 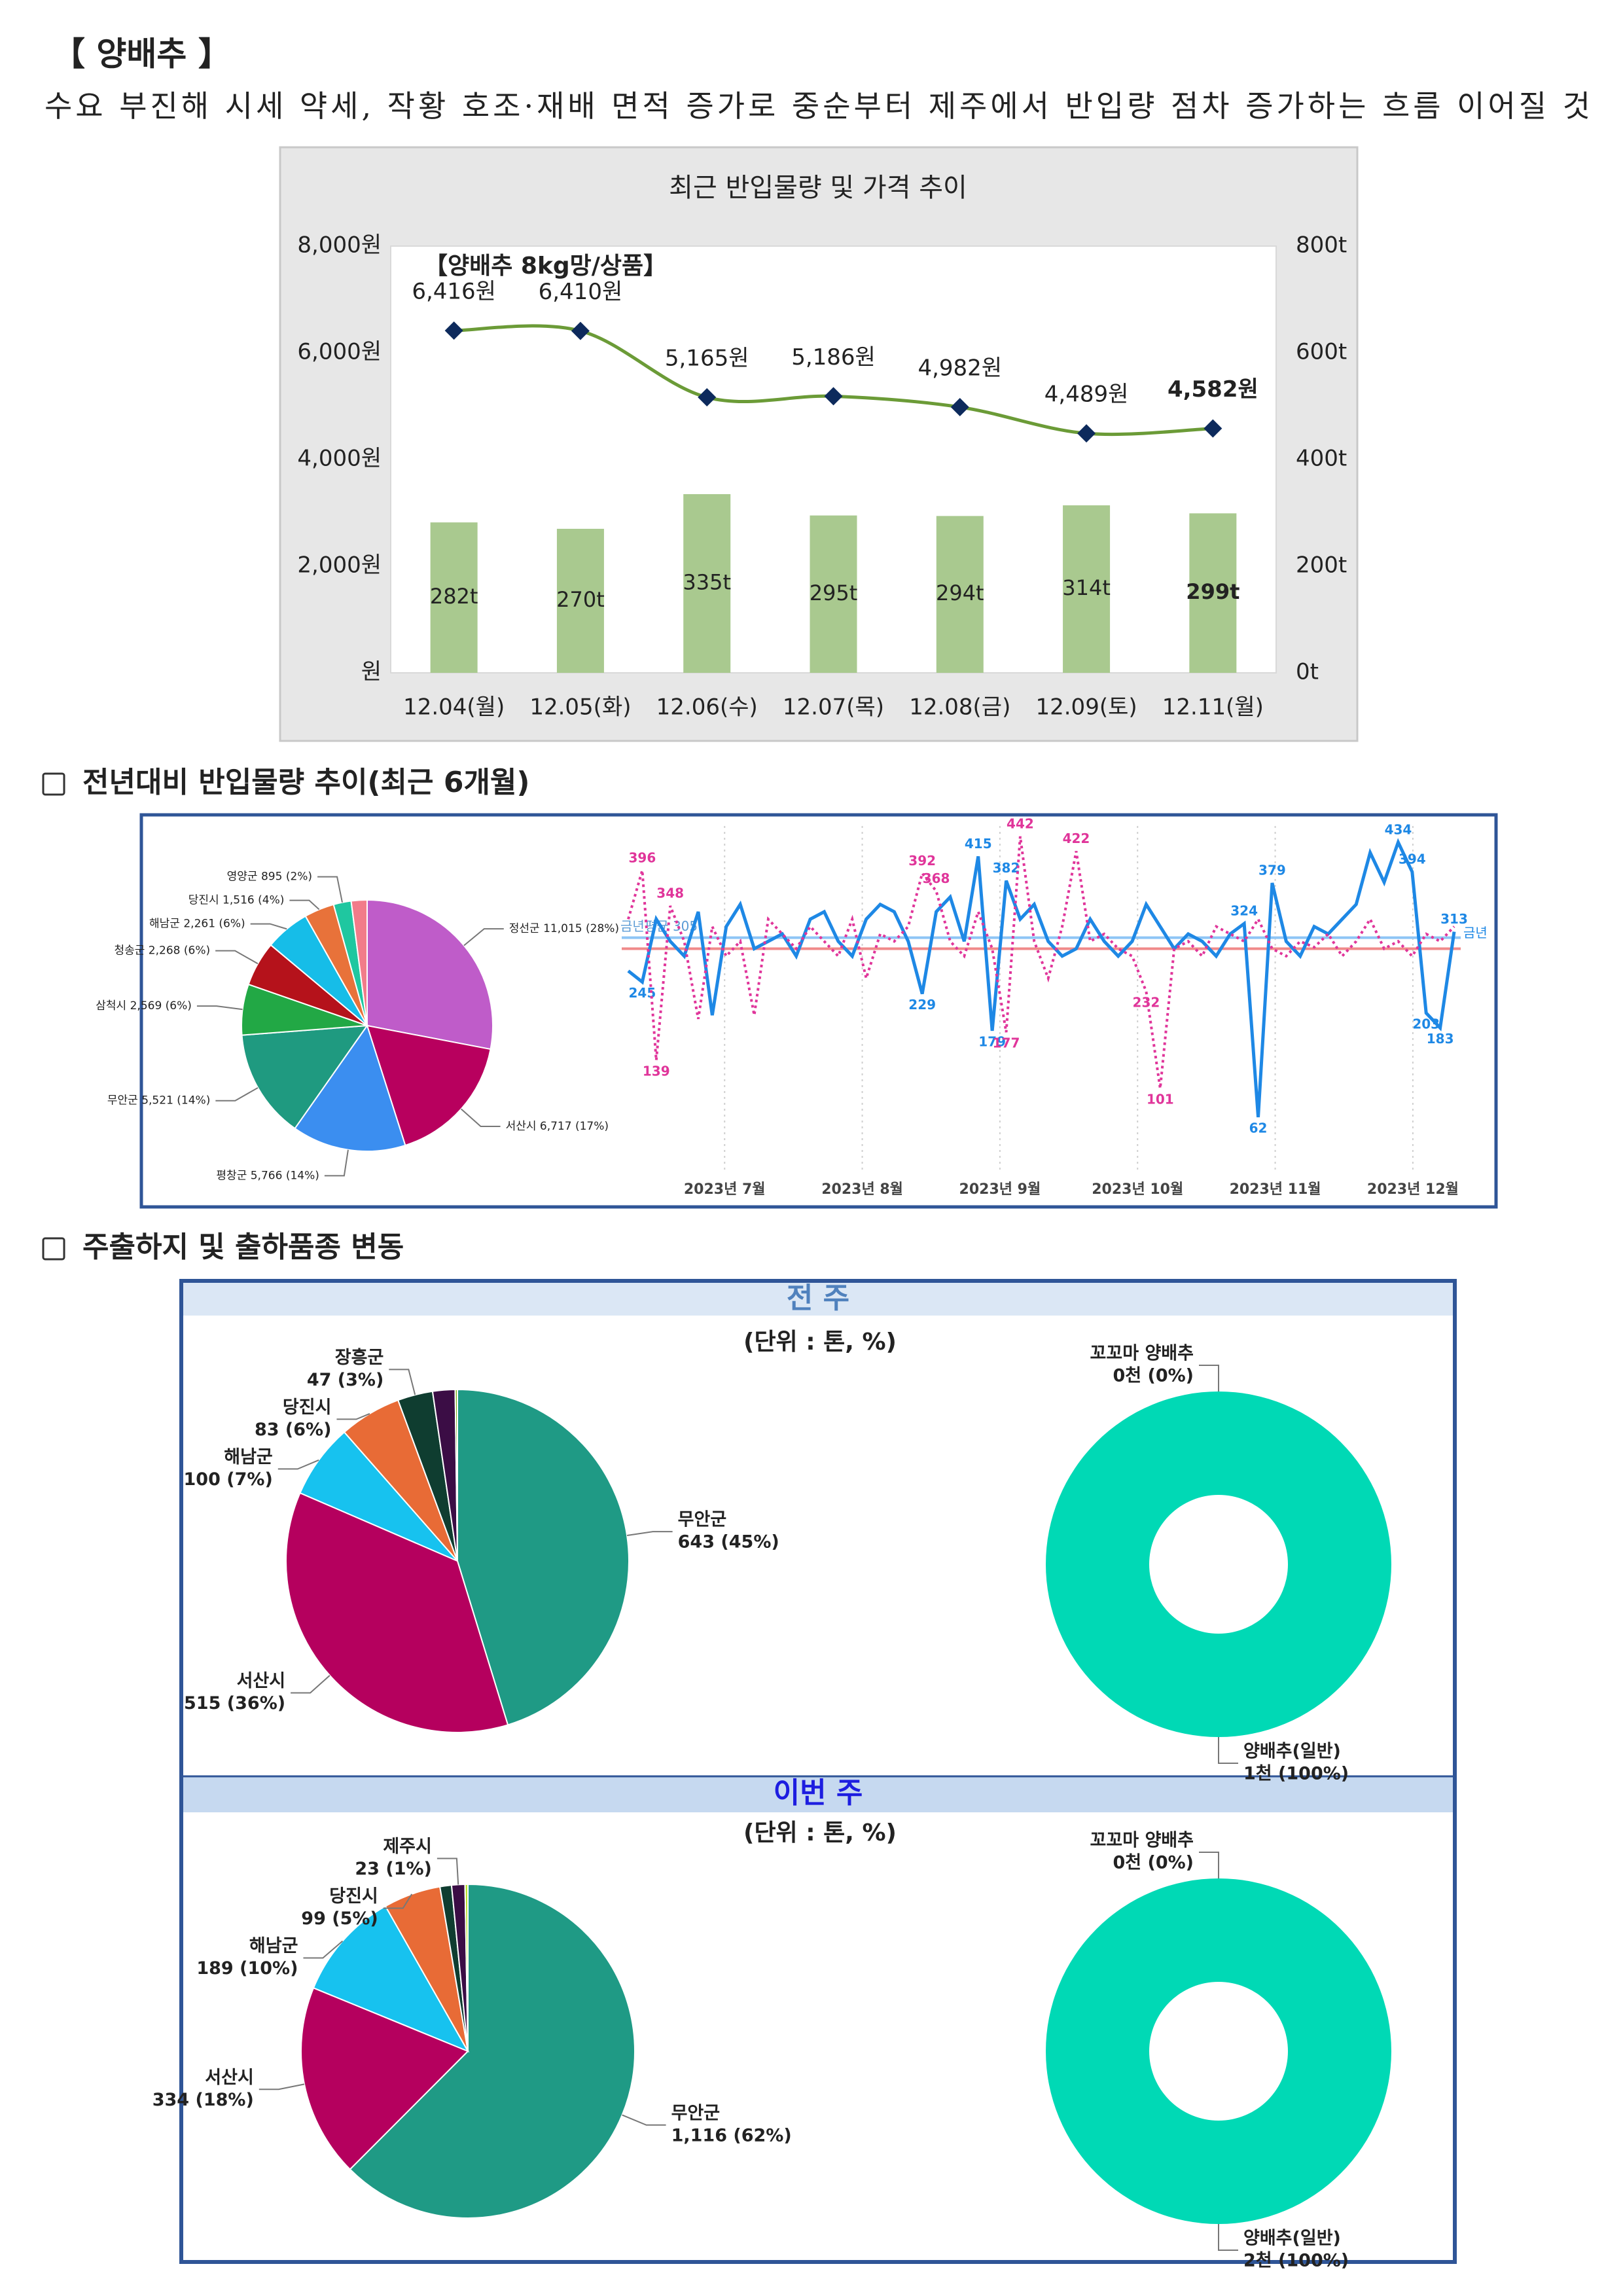 I want to click on slice-value-label: 1,116 (62%), so click(x=732, y=2135).